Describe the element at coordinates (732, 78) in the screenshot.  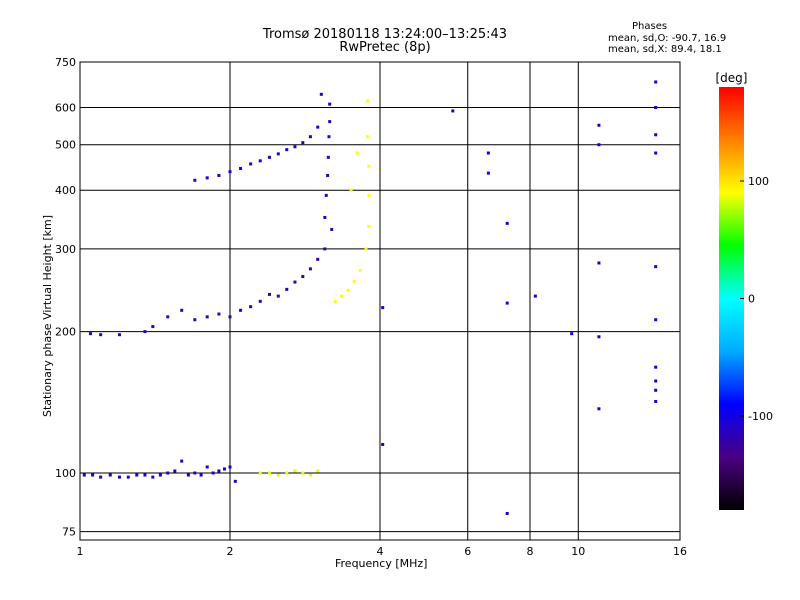
I see `colorbar-label: [deg]` at that location.